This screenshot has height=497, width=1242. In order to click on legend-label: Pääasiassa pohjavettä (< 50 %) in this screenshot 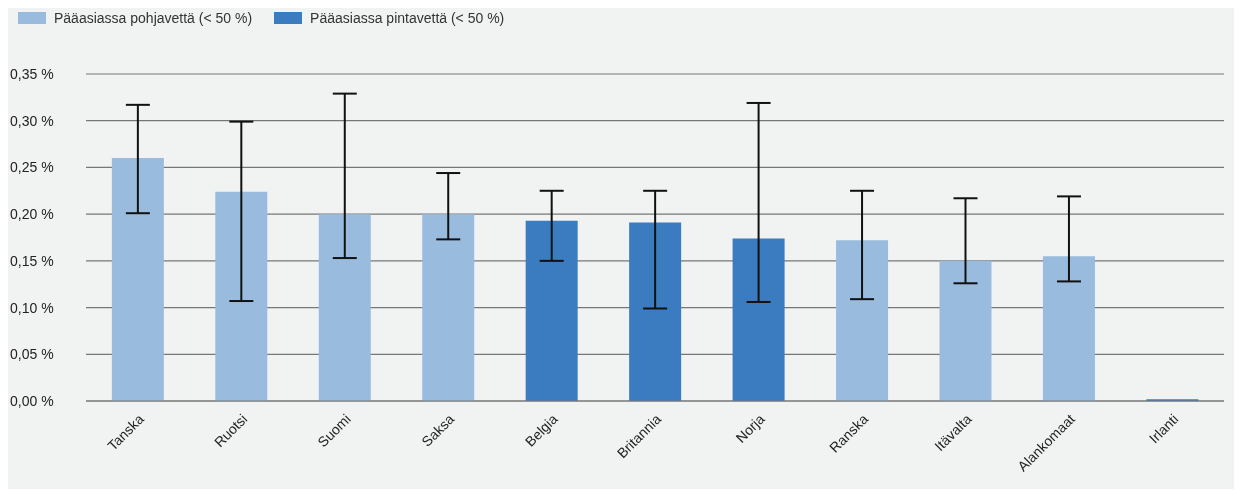, I will do `click(153, 18)`.